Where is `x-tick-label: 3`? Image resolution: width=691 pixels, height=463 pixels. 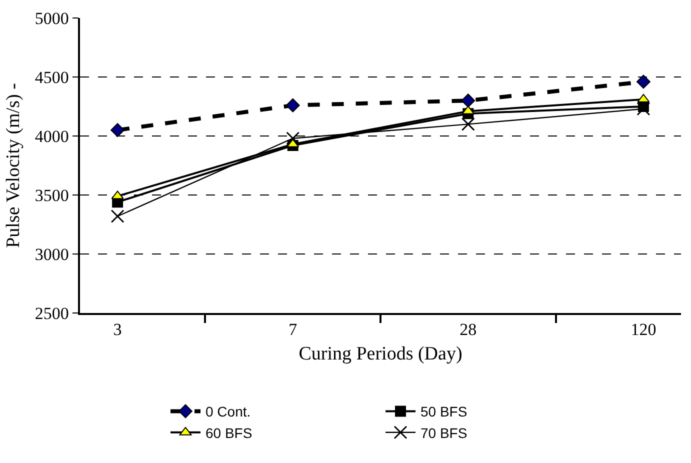 x-tick-label: 3 is located at coordinates (117, 330).